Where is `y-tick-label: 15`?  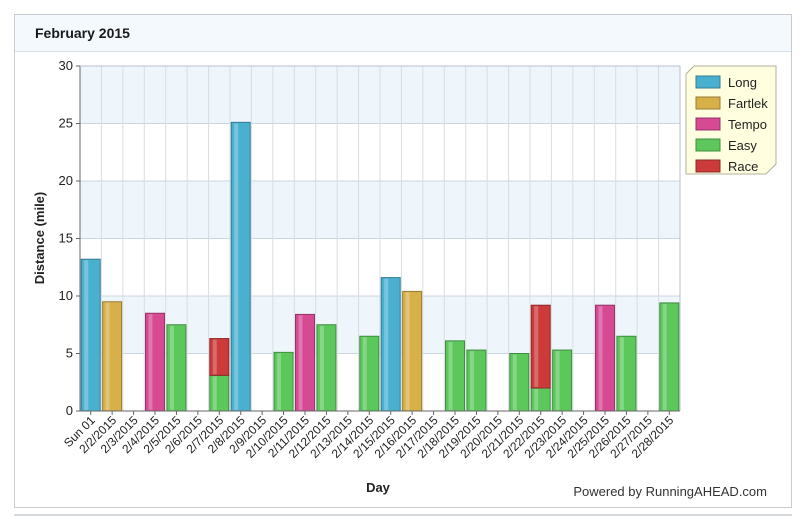 y-tick-label: 15 is located at coordinates (66, 238).